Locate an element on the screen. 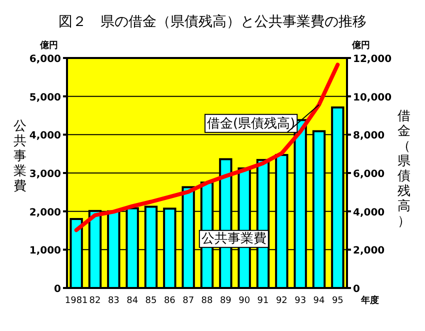  text: 年度 is located at coordinates (369, 300).